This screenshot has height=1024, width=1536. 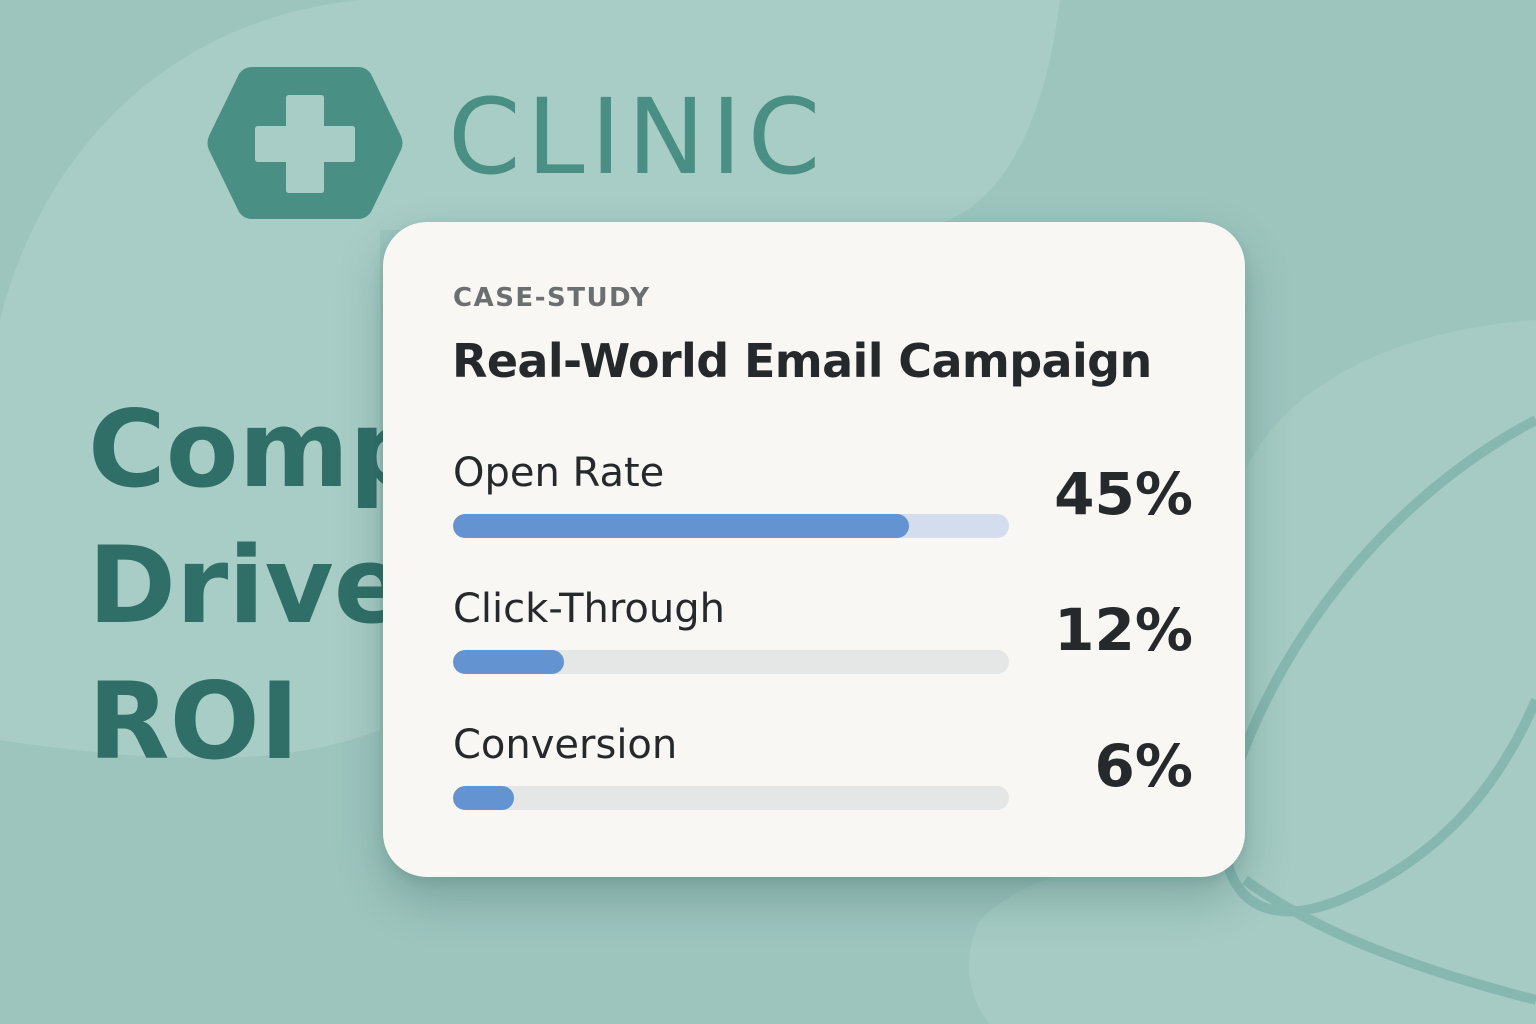 I want to click on metric-open-rate: Open Rate 45%, so click(x=823, y=505).